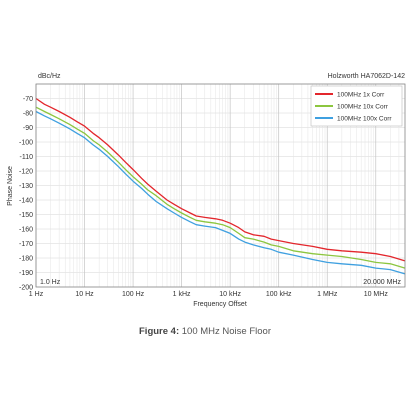  I want to click on start-frequency-label: 1.0 Hz, so click(50, 282).